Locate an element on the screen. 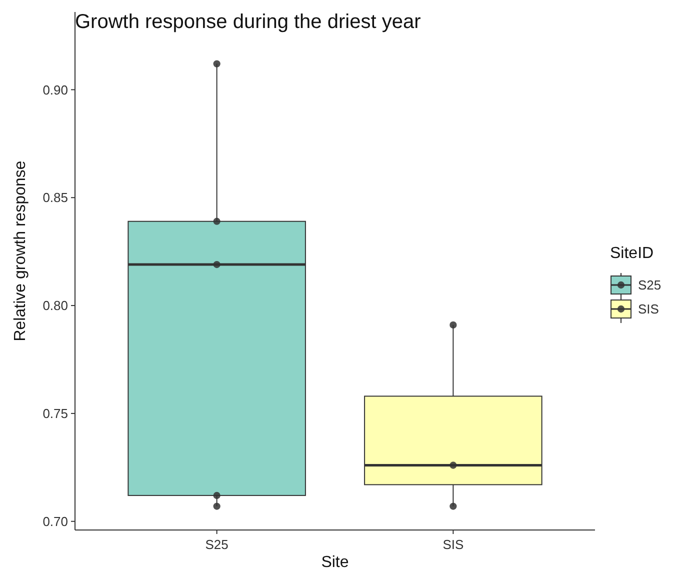  y-axis-title: Relative growth response is located at coordinates (20, 251).